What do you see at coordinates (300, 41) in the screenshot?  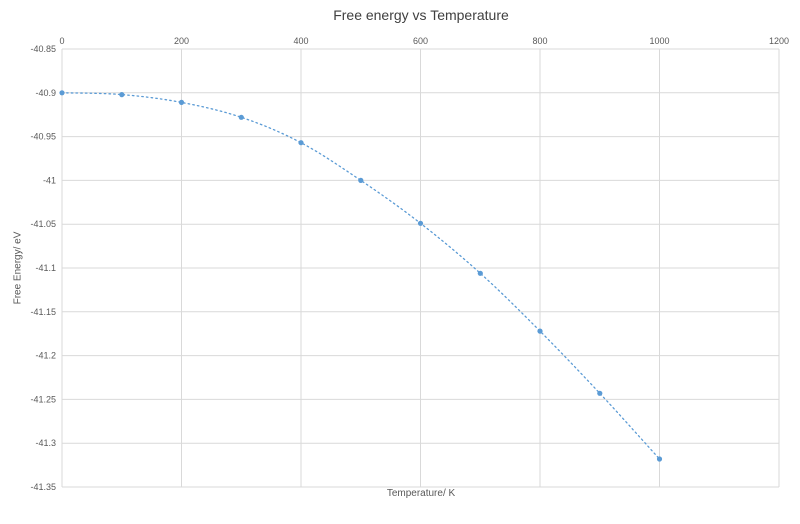 I see `x-tick-label: 400` at bounding box center [300, 41].